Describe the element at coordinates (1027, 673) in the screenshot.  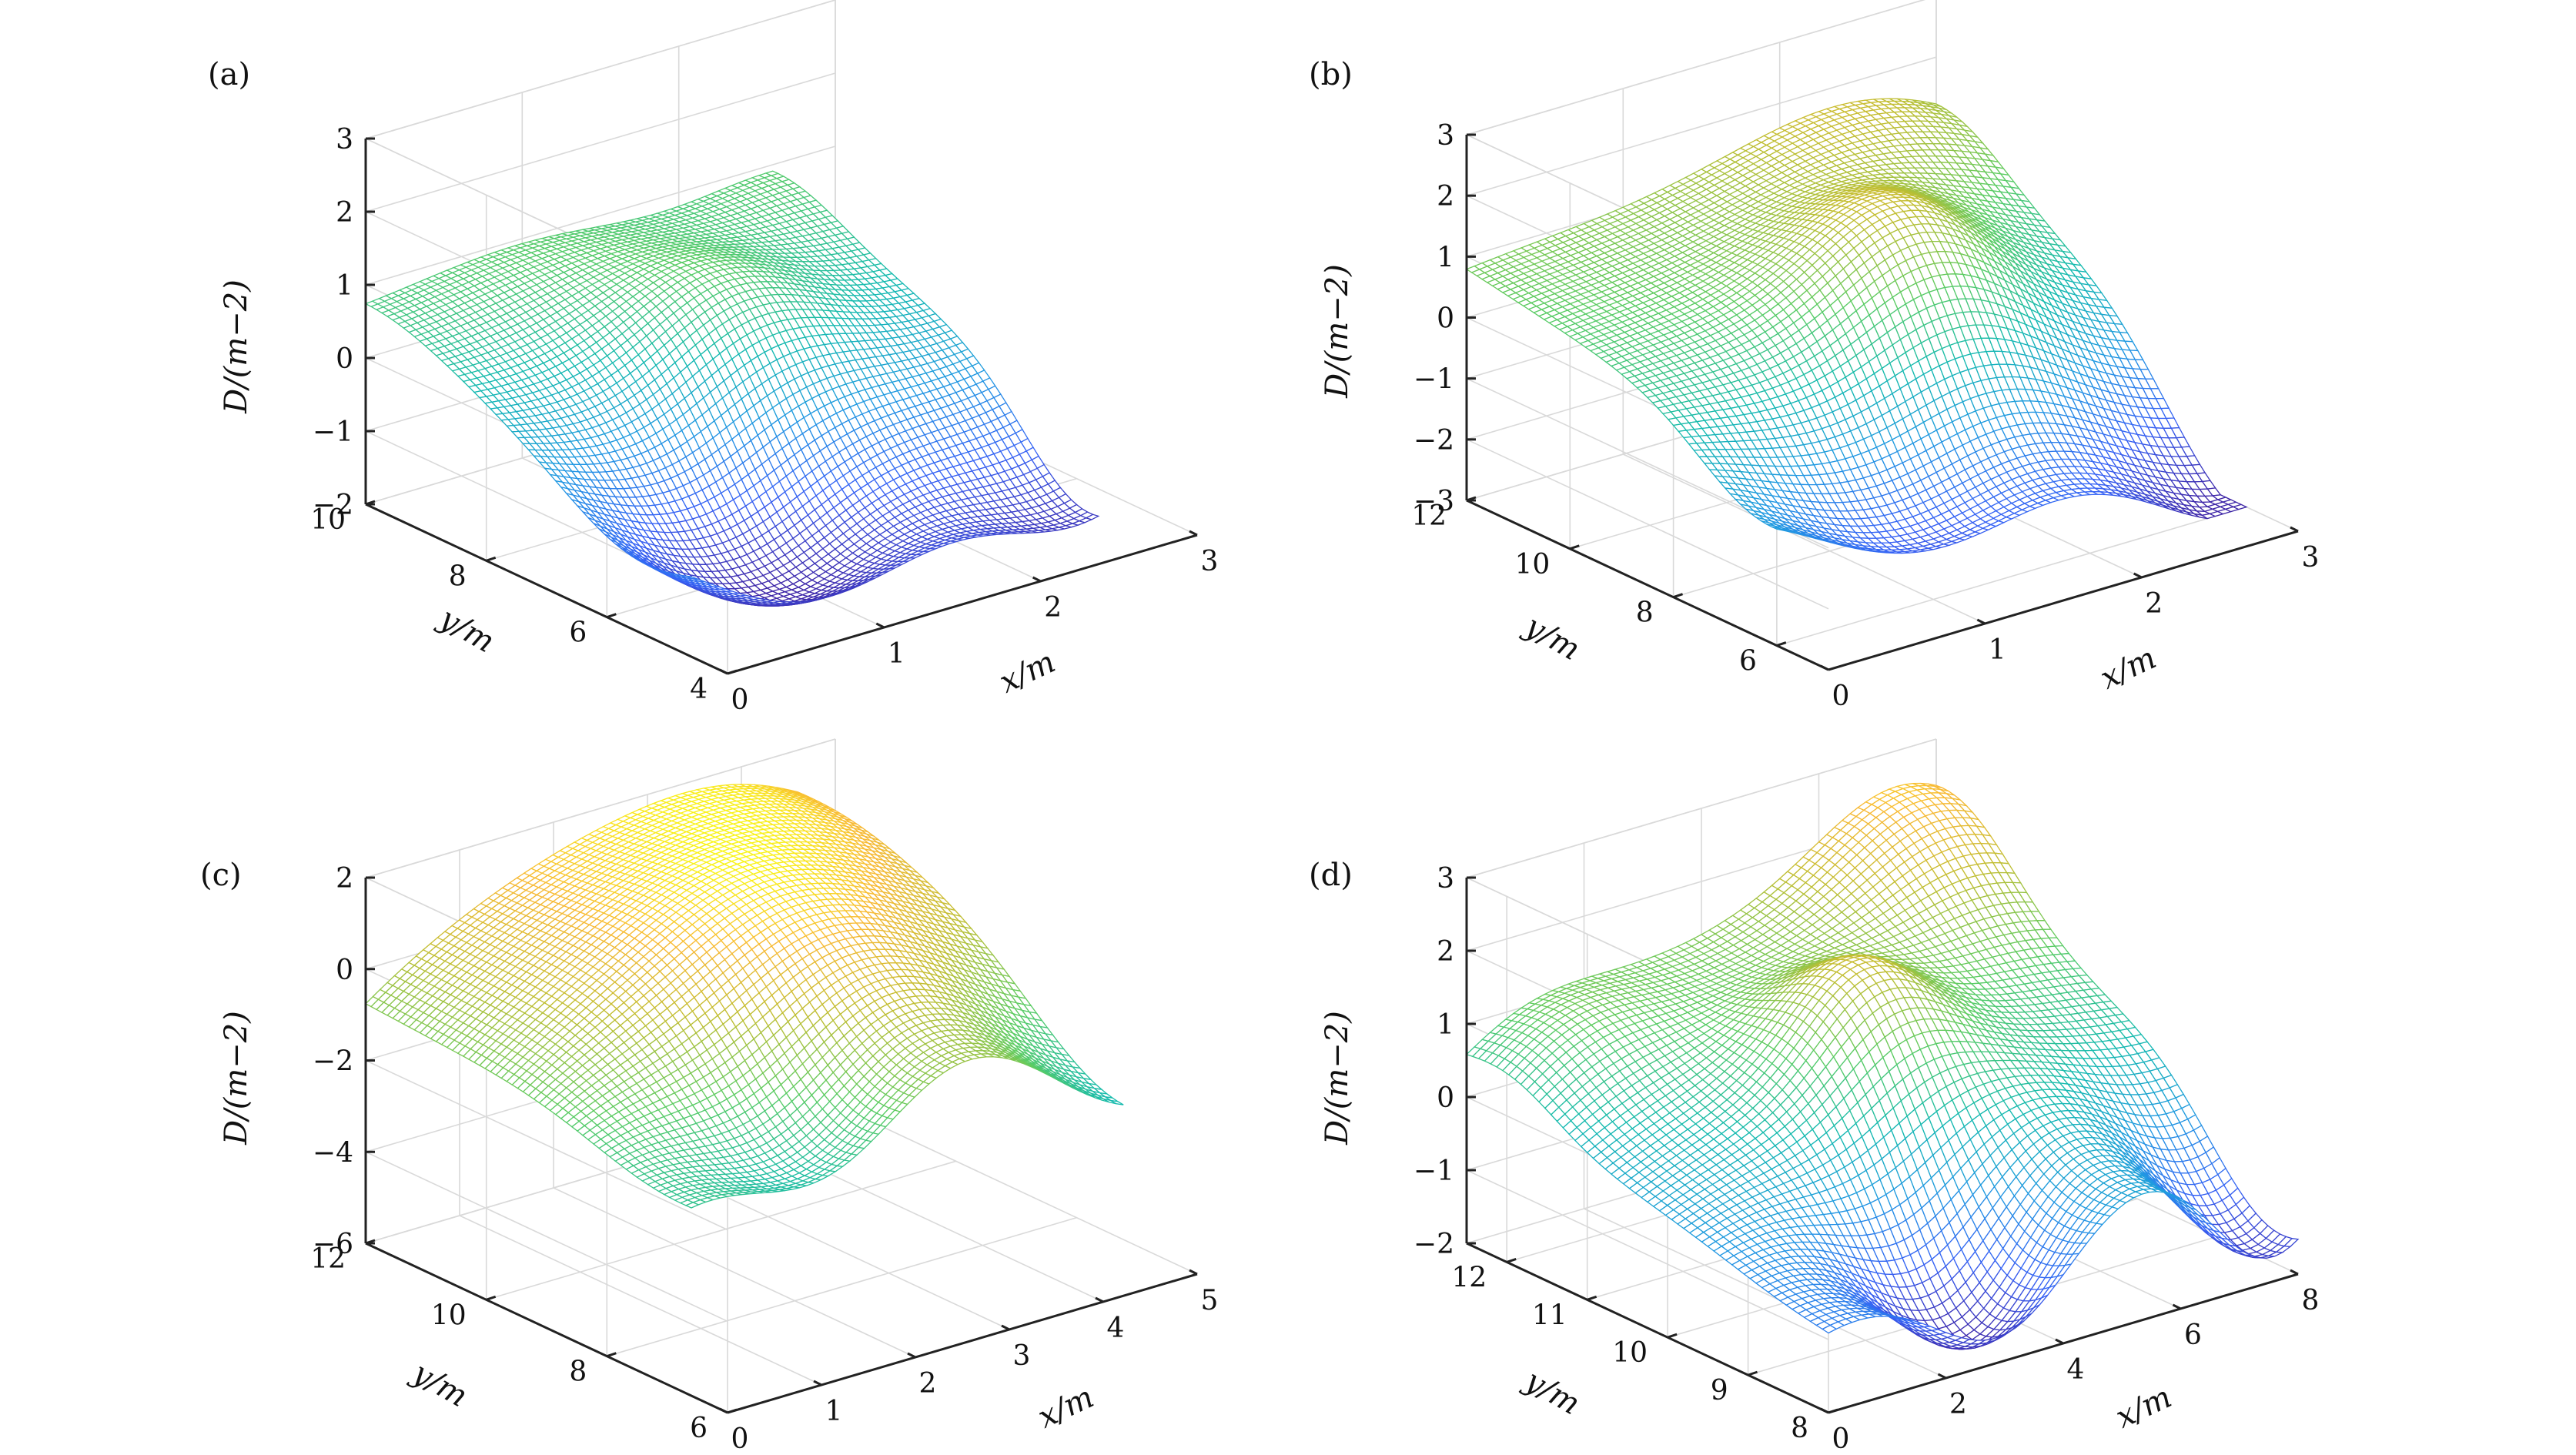
I see `panel-a-xlabel: x/m` at that location.